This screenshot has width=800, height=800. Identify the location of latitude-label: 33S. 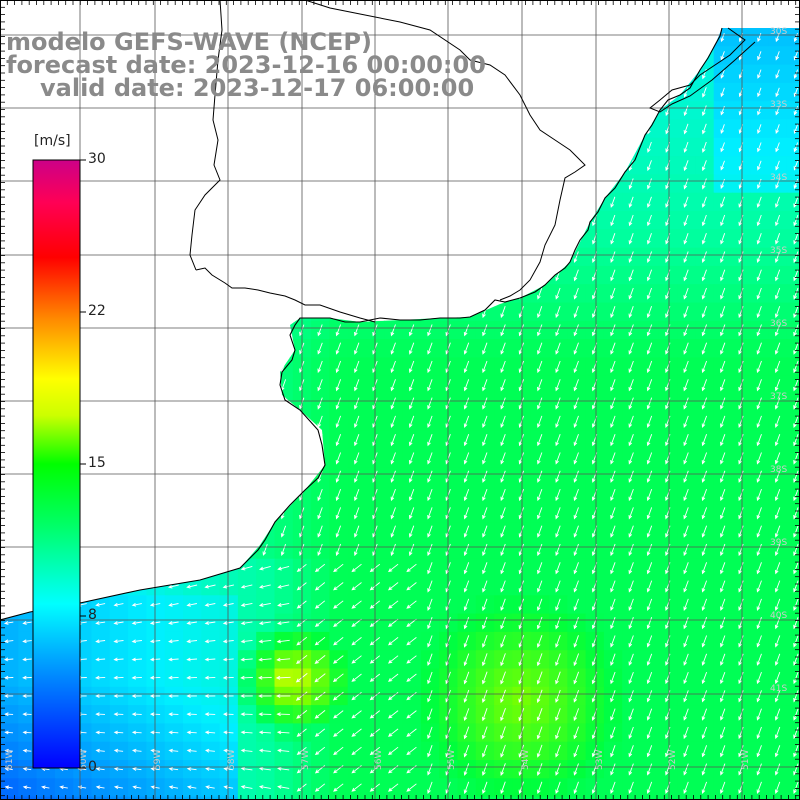
(778, 105).